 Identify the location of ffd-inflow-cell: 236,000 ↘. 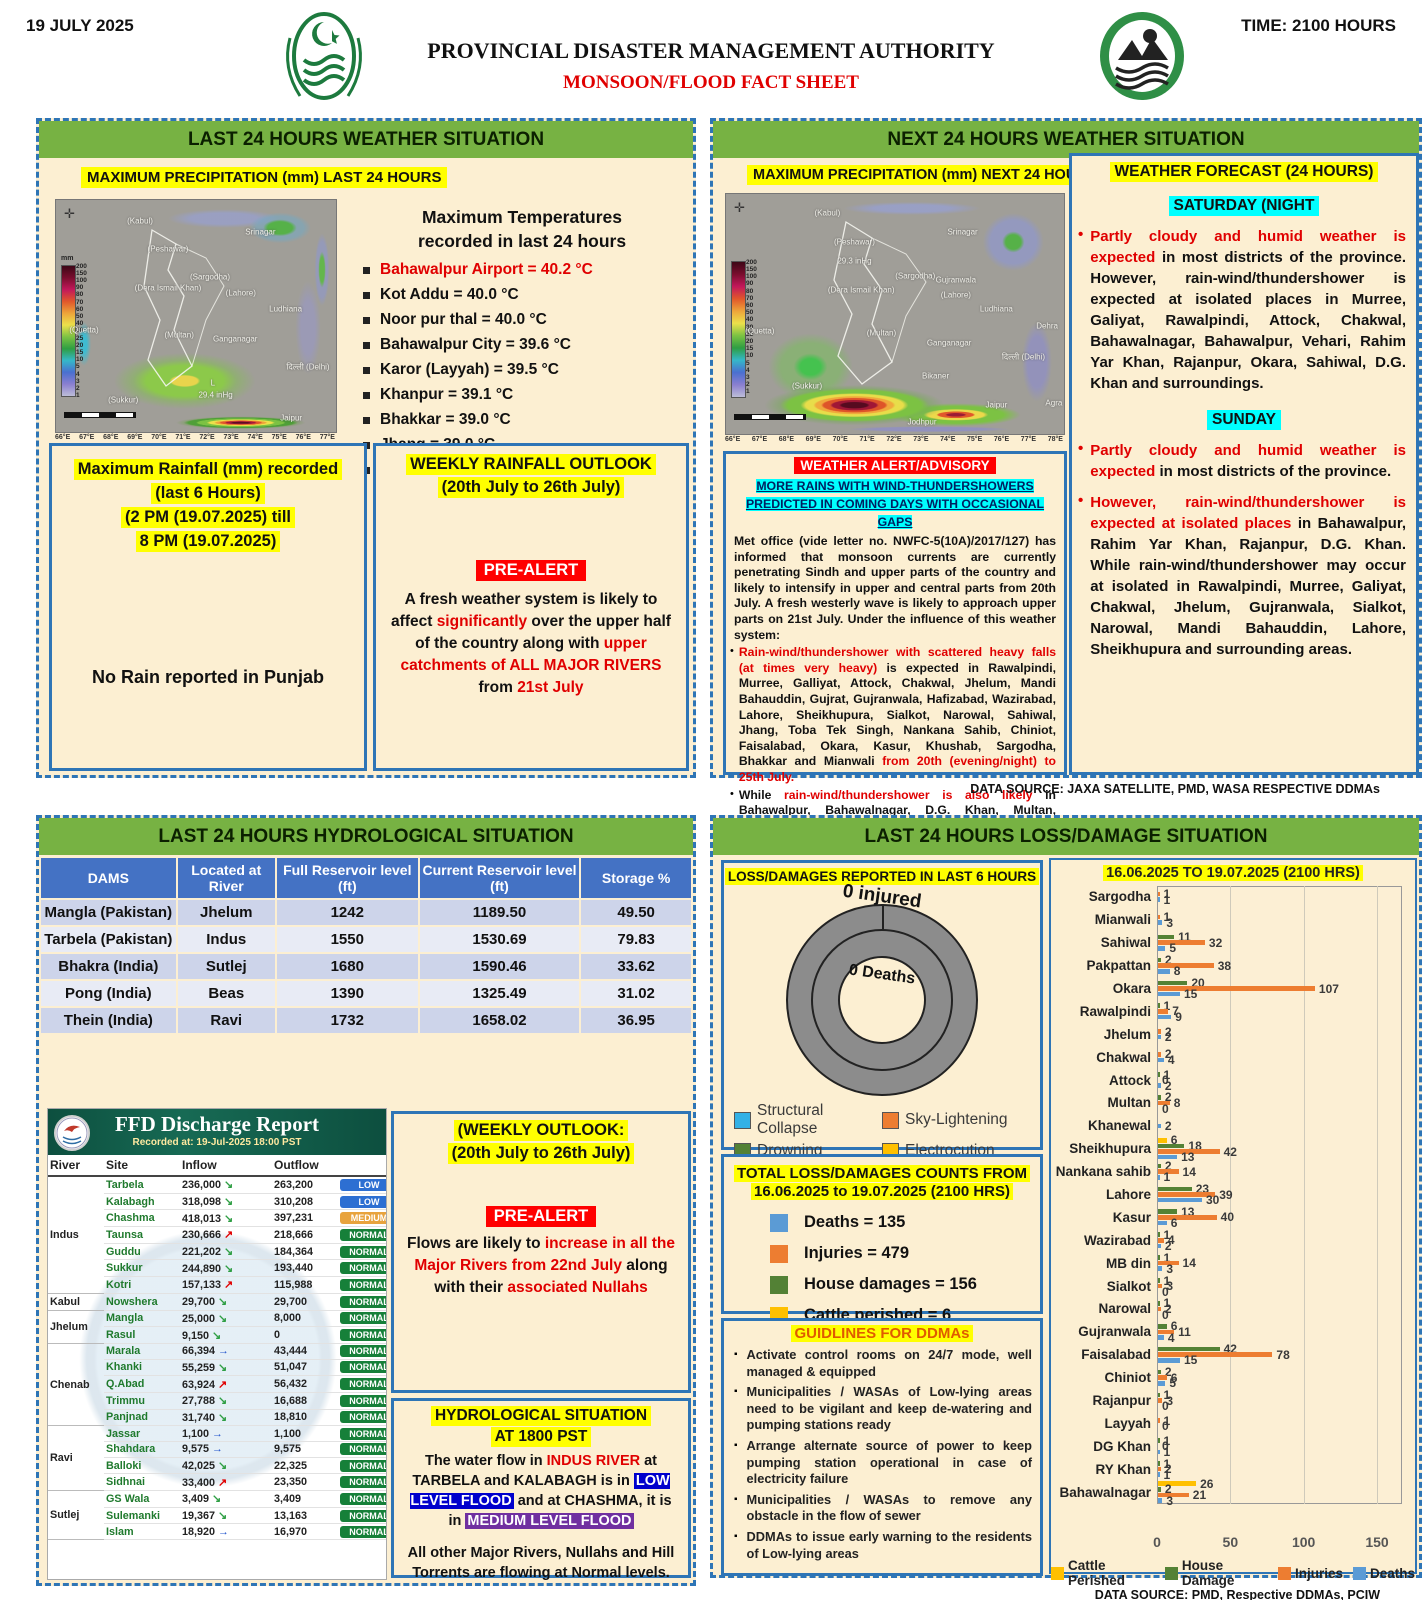
(224, 1185).